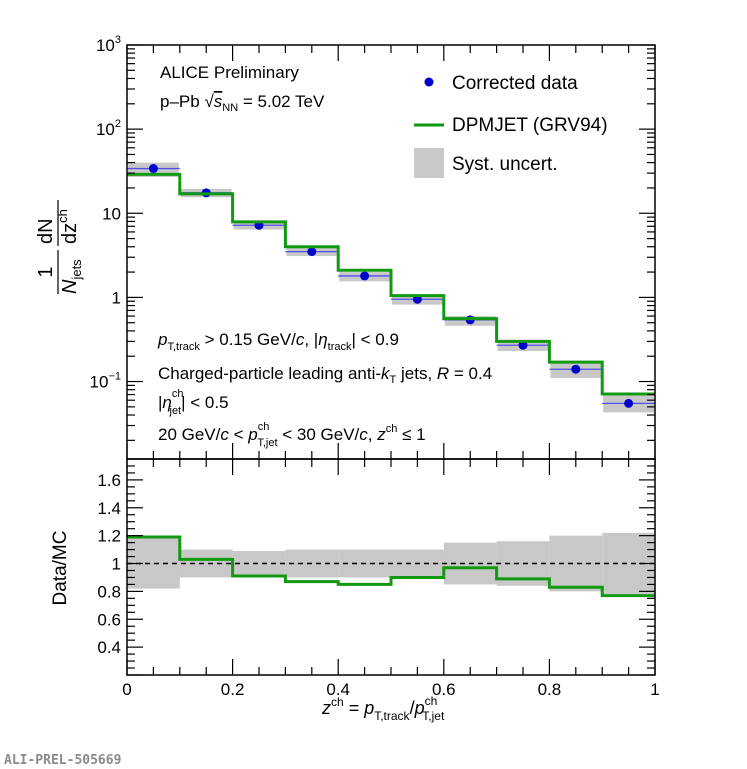  What do you see at coordinates (292, 435) in the screenshot?
I see `jet-pt-label: 20 GeV/c < pch T,jet < 30 GeV/c, zch ≤ 1` at bounding box center [292, 435].